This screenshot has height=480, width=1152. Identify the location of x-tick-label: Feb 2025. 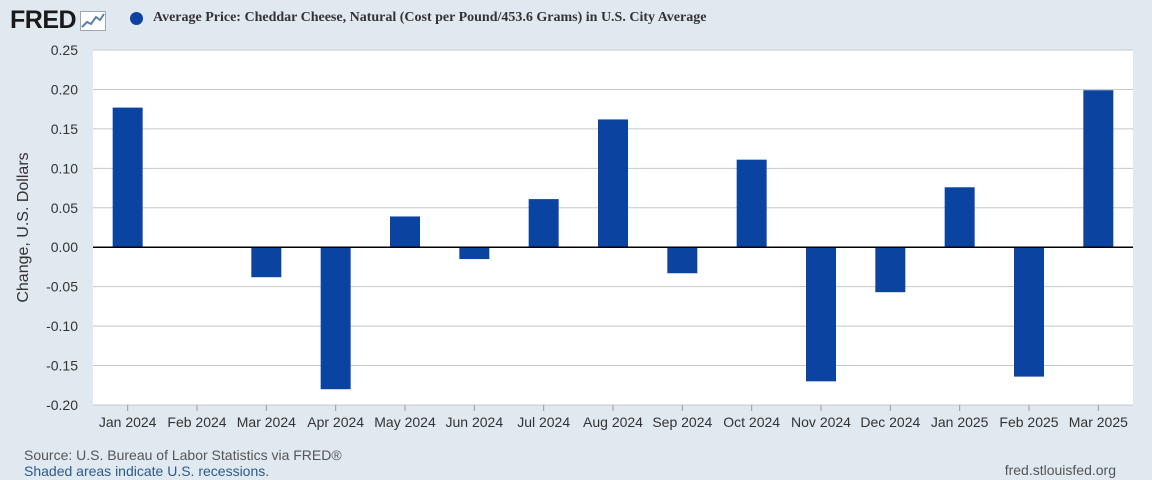
(1028, 422).